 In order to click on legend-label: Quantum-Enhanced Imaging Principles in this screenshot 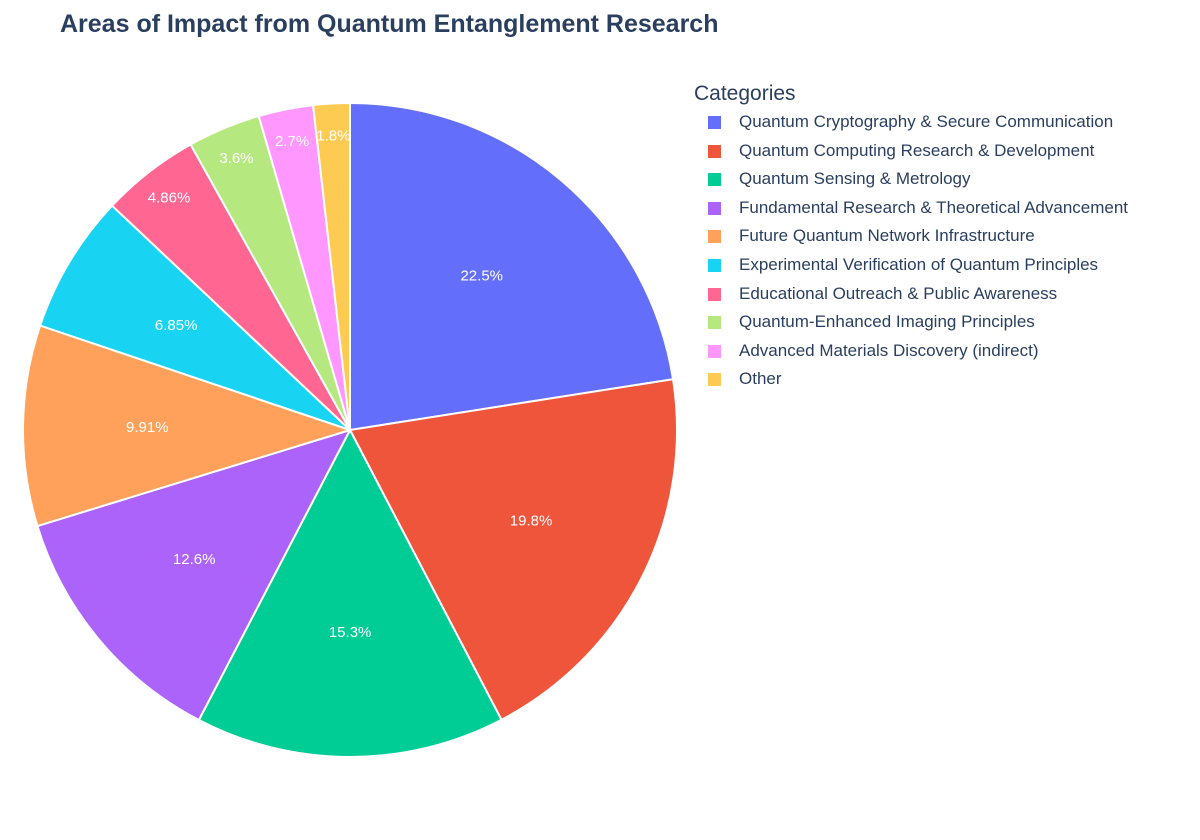, I will do `click(887, 322)`.